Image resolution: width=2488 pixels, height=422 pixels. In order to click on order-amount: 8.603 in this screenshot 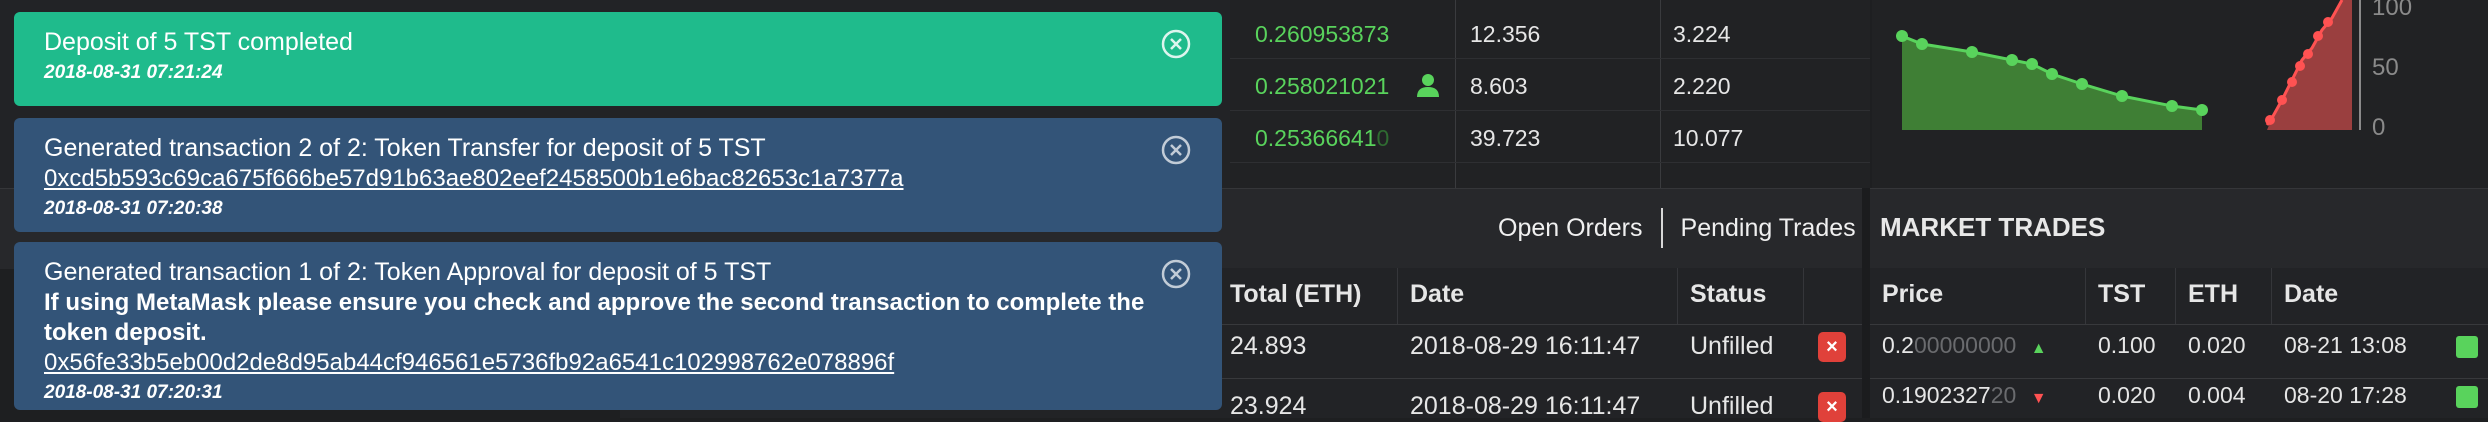, I will do `click(1499, 86)`.